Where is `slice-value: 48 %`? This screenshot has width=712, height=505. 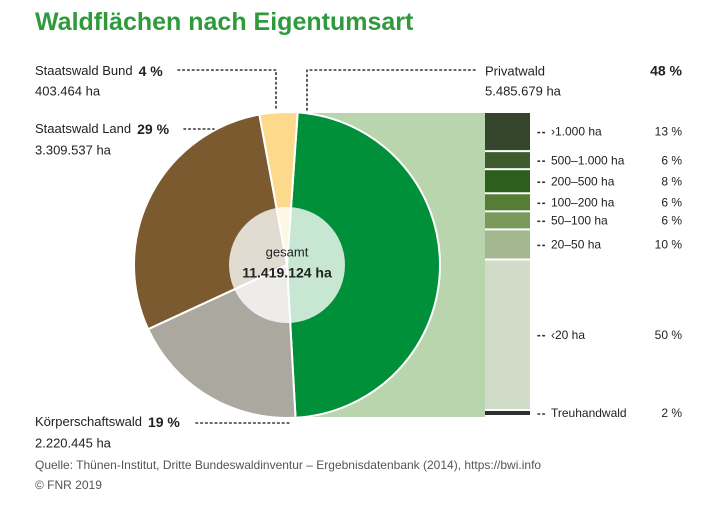
slice-value: 48 % is located at coordinates (666, 71).